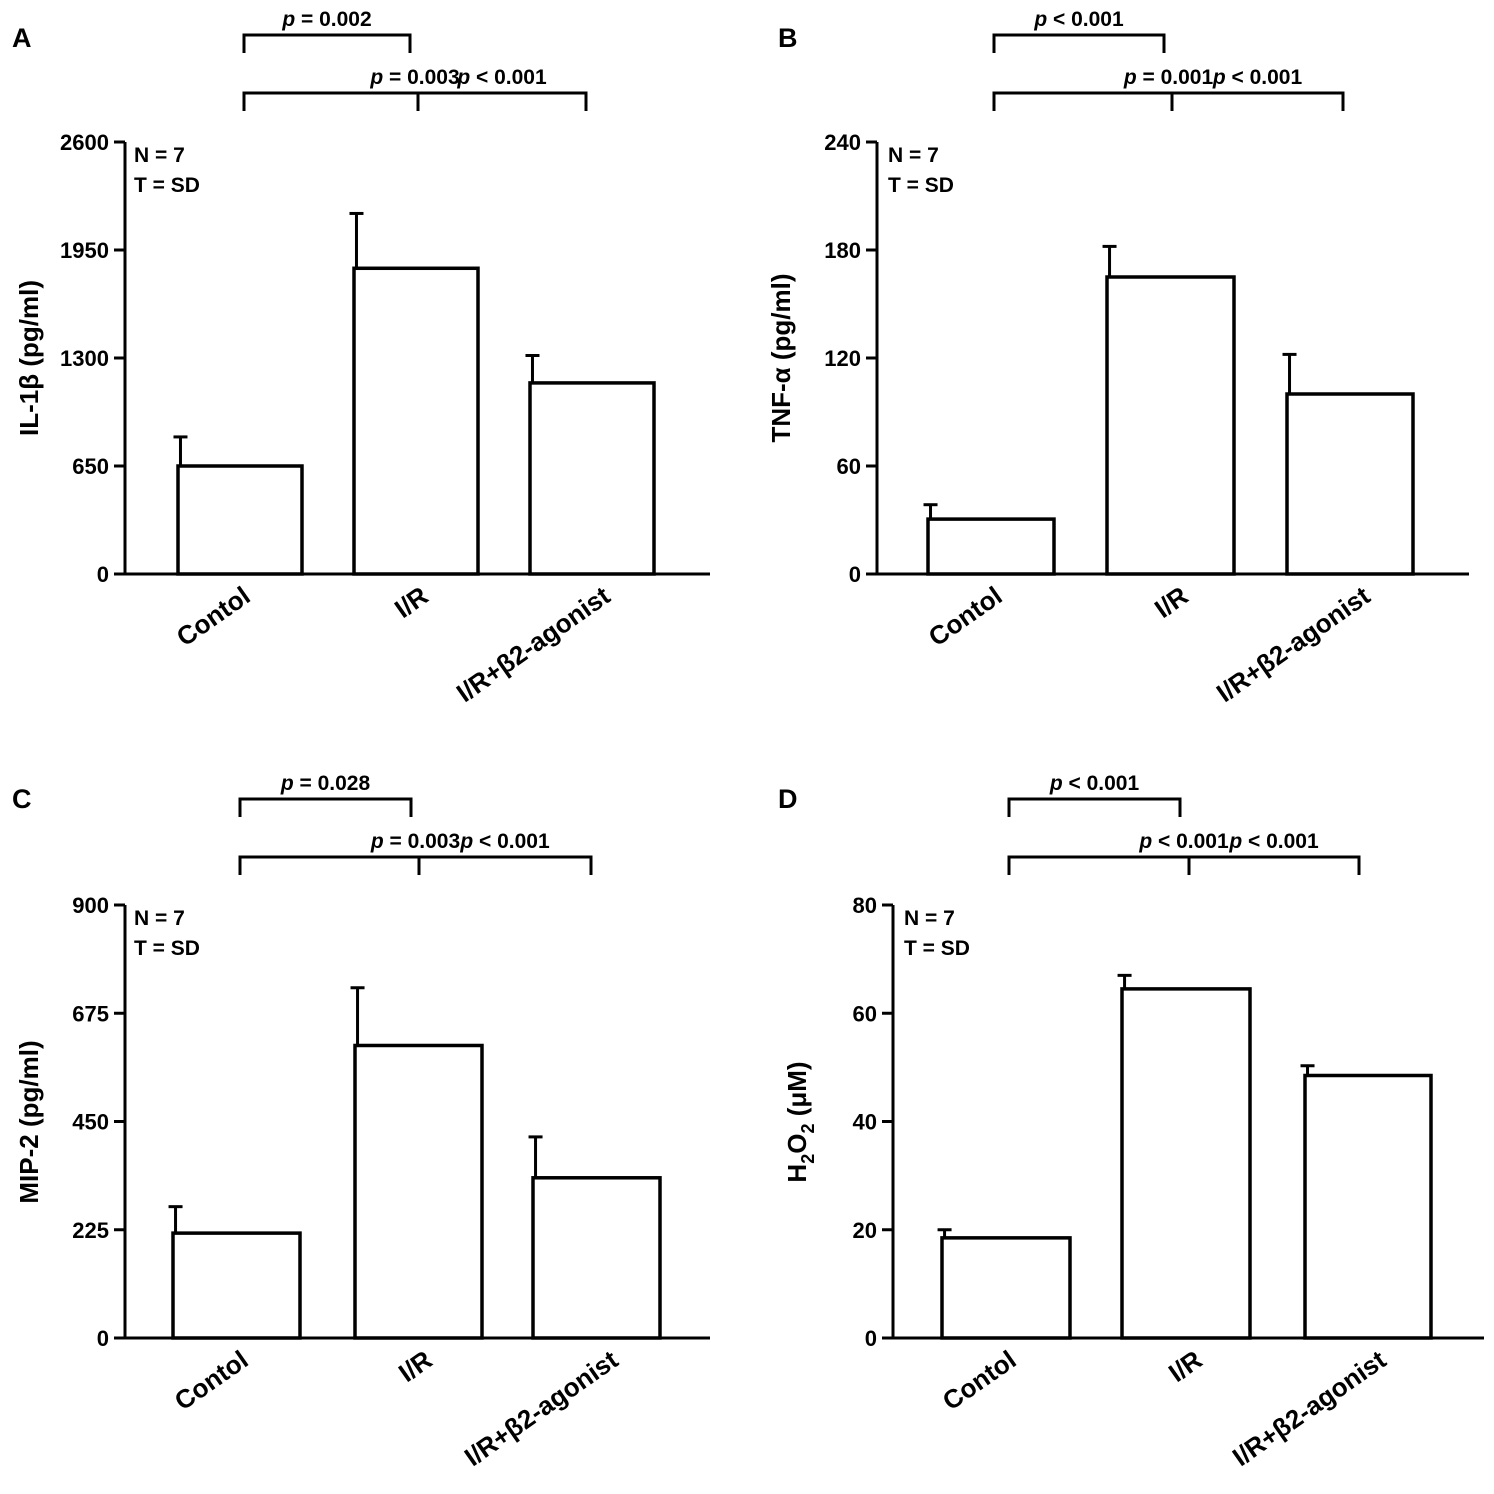 The width and height of the screenshot is (1494, 1494). Describe the element at coordinates (797, 1144) in the screenshot. I see `ylabel-o: O` at that location.